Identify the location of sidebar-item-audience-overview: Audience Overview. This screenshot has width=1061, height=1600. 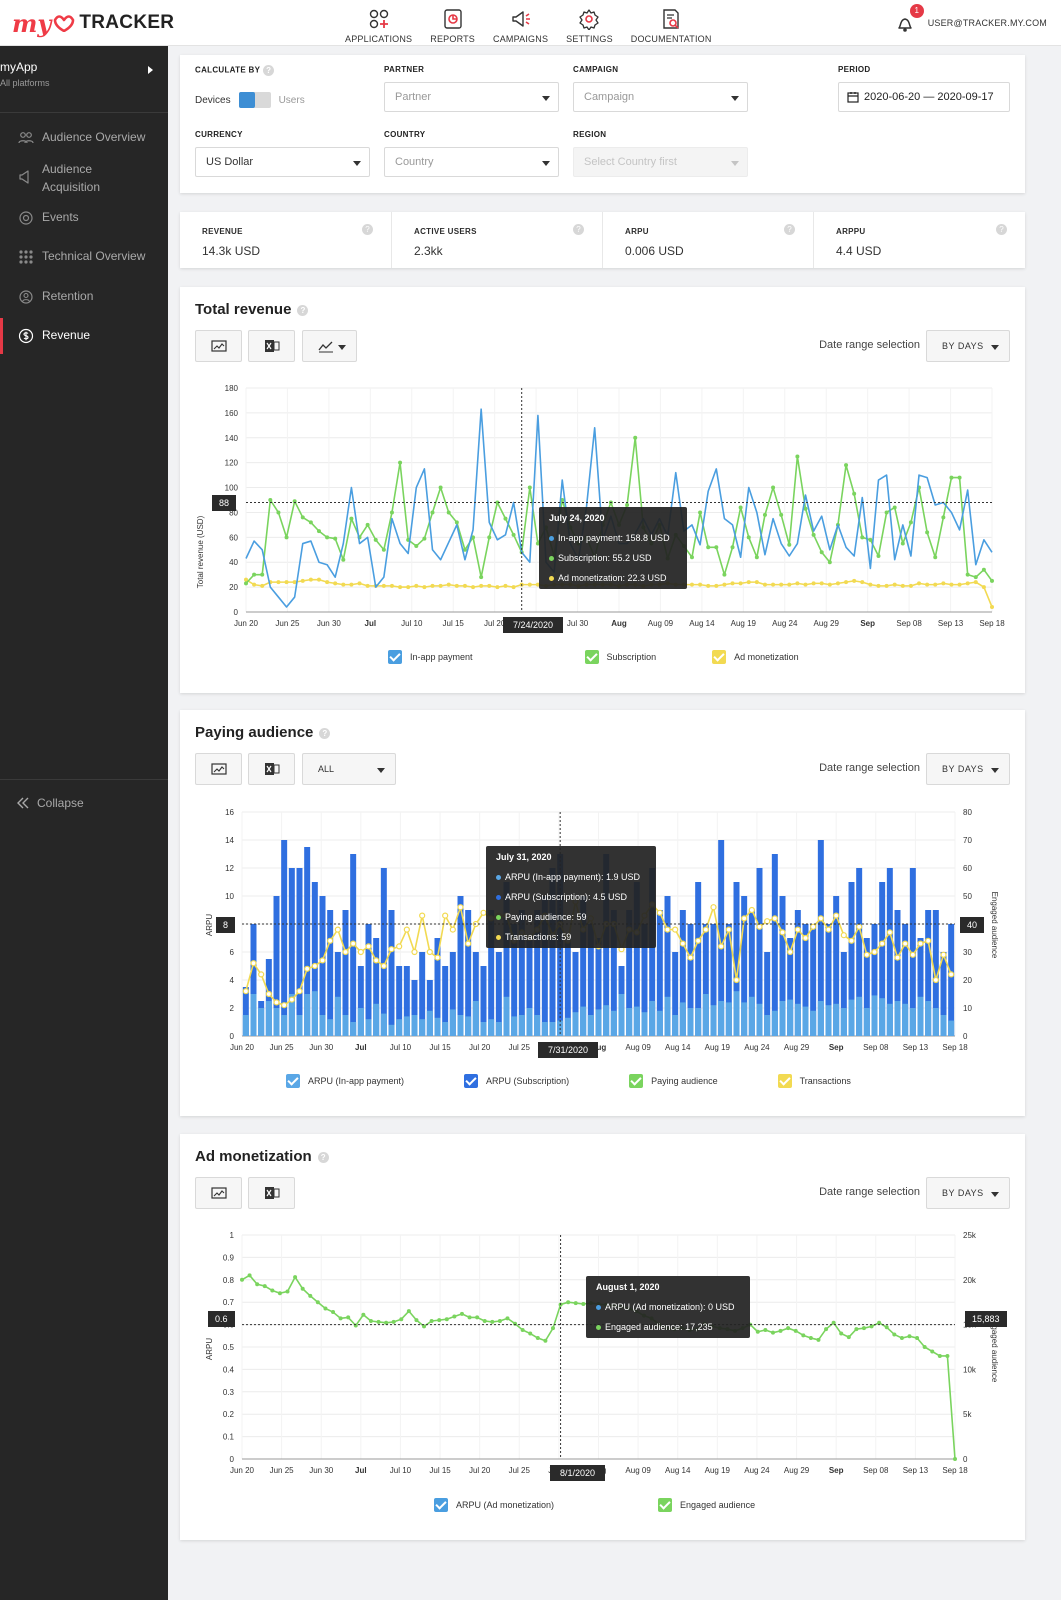
(84, 138).